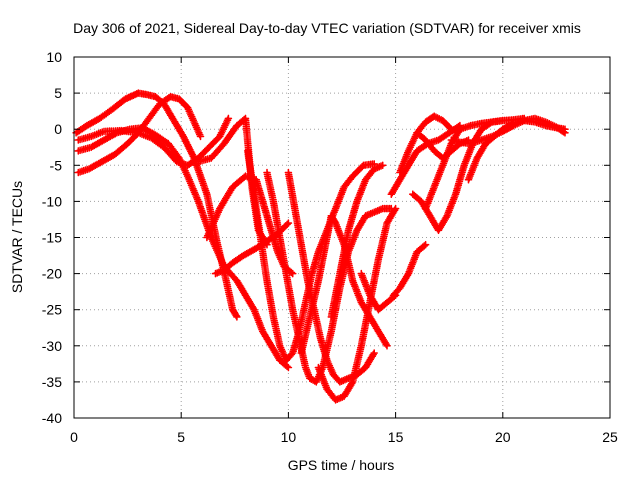 The image size is (640, 480). I want to click on data-points-sat-d, so click(153, 142).